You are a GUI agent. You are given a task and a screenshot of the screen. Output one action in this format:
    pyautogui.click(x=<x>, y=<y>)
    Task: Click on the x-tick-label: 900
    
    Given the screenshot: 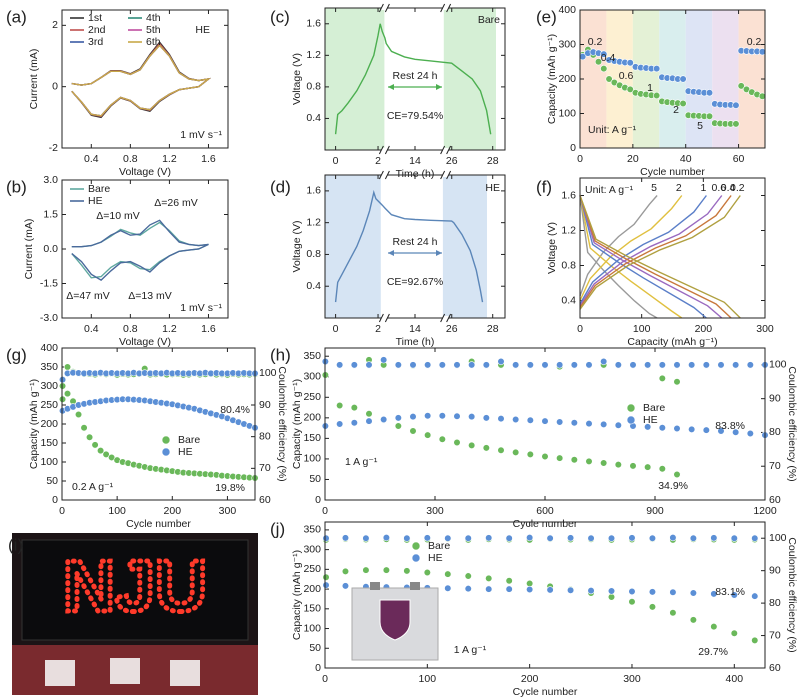 What is the action you would take?
    pyautogui.click(x=655, y=511)
    